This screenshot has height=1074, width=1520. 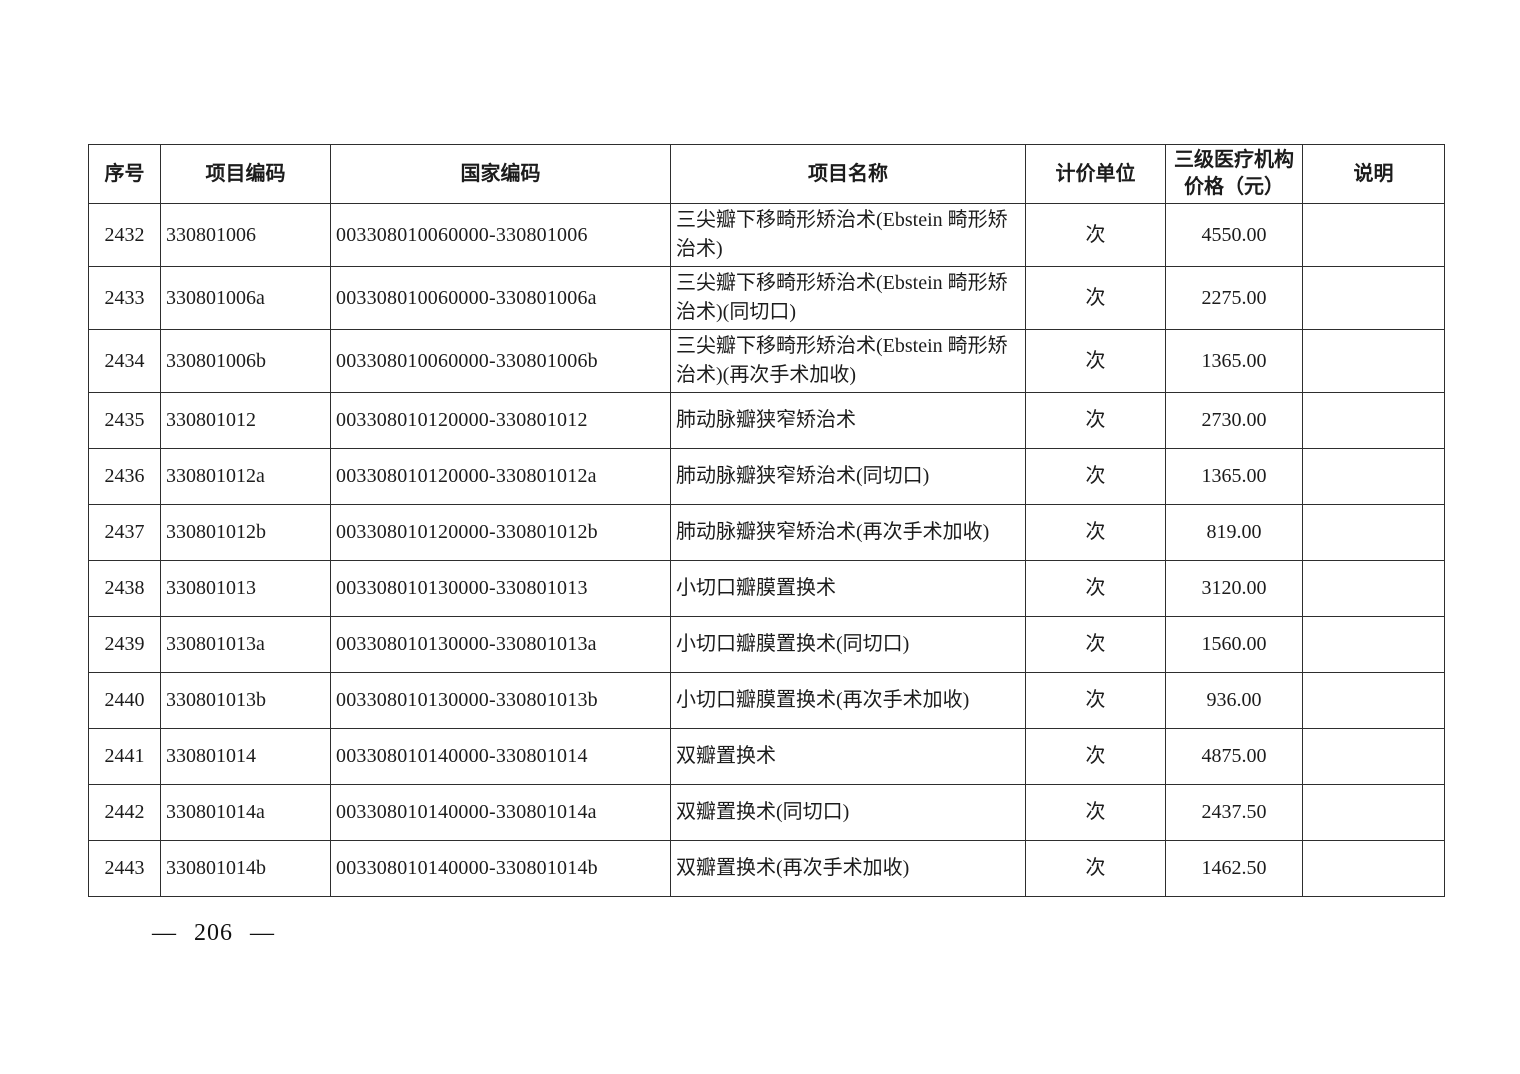 What do you see at coordinates (124, 532) in the screenshot?
I see `cell-seq: 2437` at bounding box center [124, 532].